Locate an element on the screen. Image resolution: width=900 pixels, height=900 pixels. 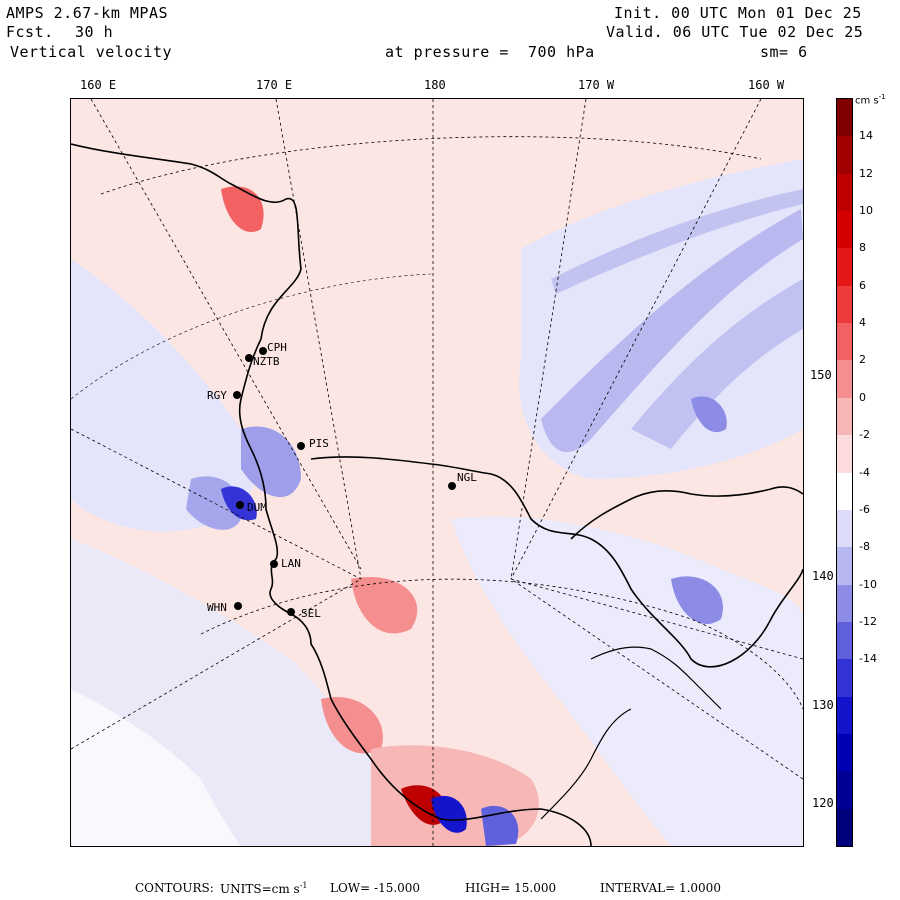
colorbar-label: 6 is located at coordinates (862, 285).